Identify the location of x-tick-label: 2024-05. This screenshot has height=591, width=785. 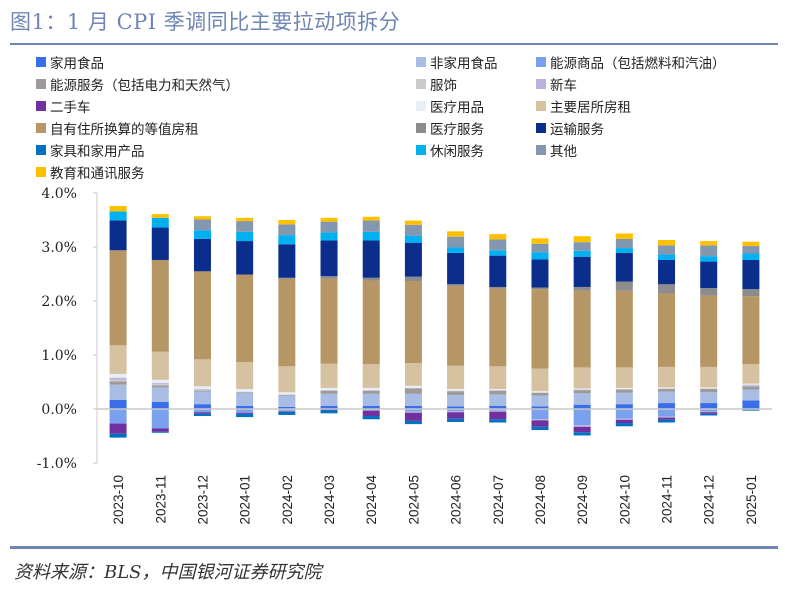
(413, 500).